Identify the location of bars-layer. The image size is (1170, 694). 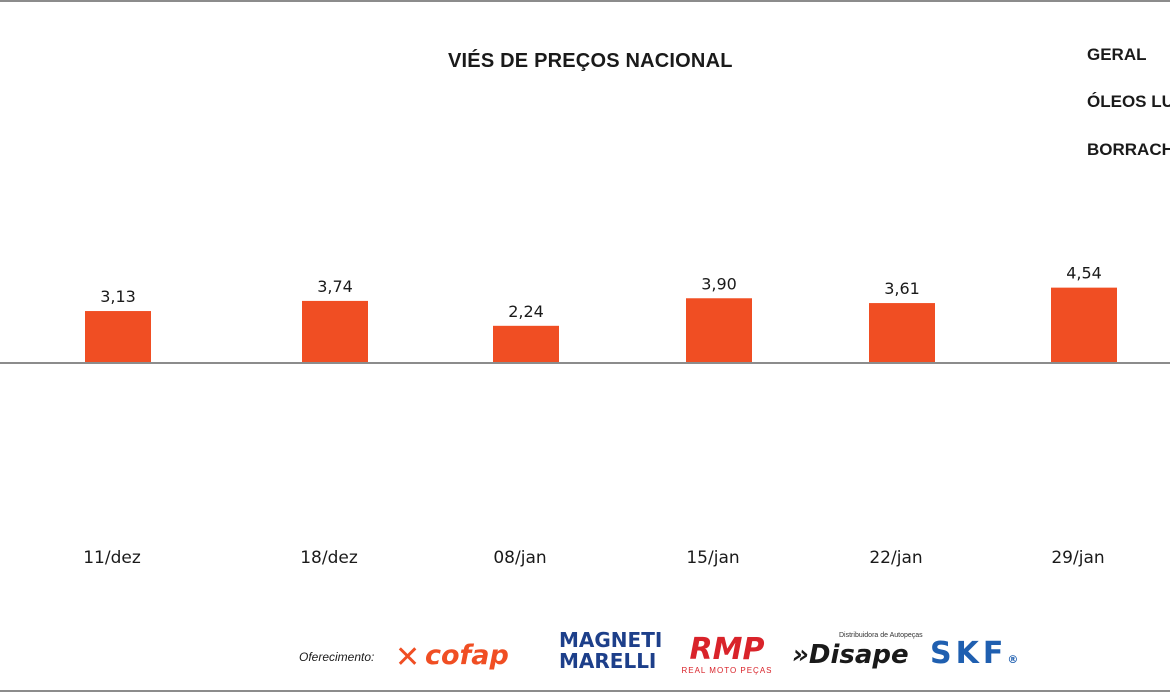
(601, 325).